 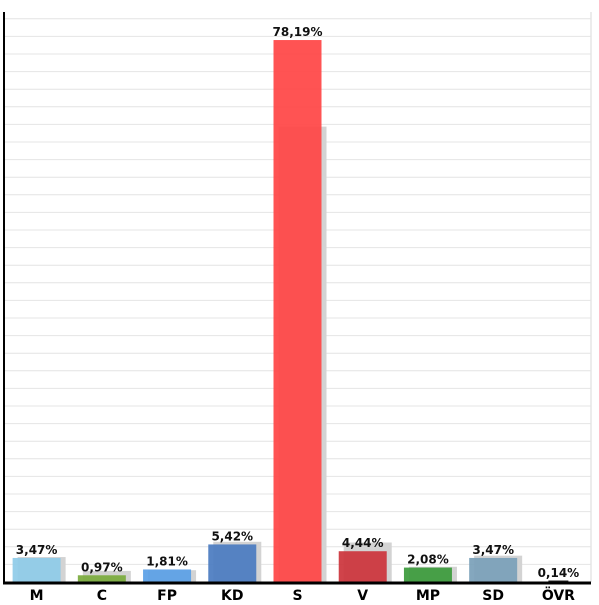 I want to click on value-label: 4,44%, so click(x=363, y=543).